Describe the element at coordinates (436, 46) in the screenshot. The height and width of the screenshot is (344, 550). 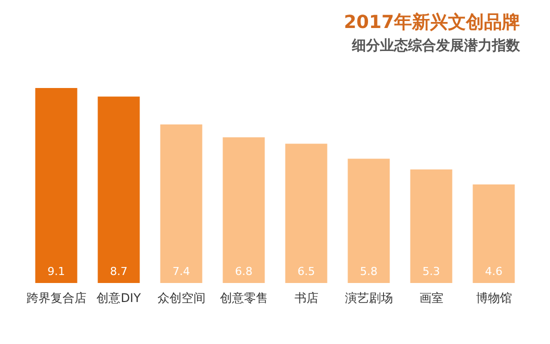
I see `subtitle: 细分业态综合发展潜力指数` at that location.